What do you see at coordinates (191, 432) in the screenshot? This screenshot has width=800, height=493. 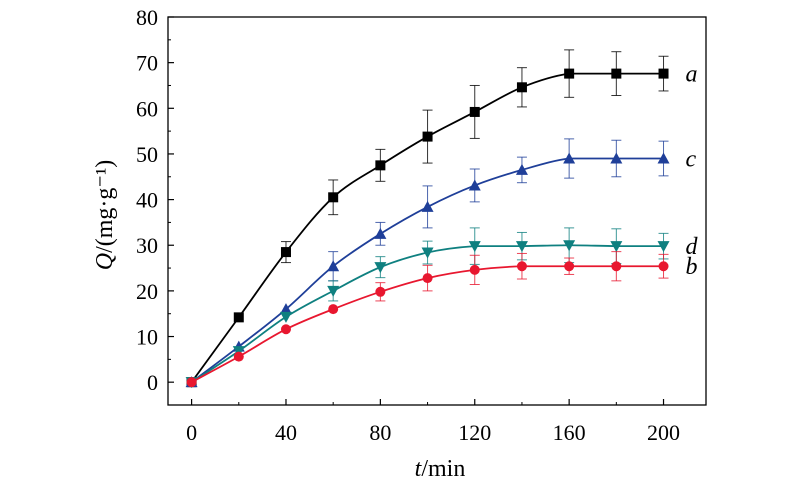 I see `x-tick-label: 0` at bounding box center [191, 432].